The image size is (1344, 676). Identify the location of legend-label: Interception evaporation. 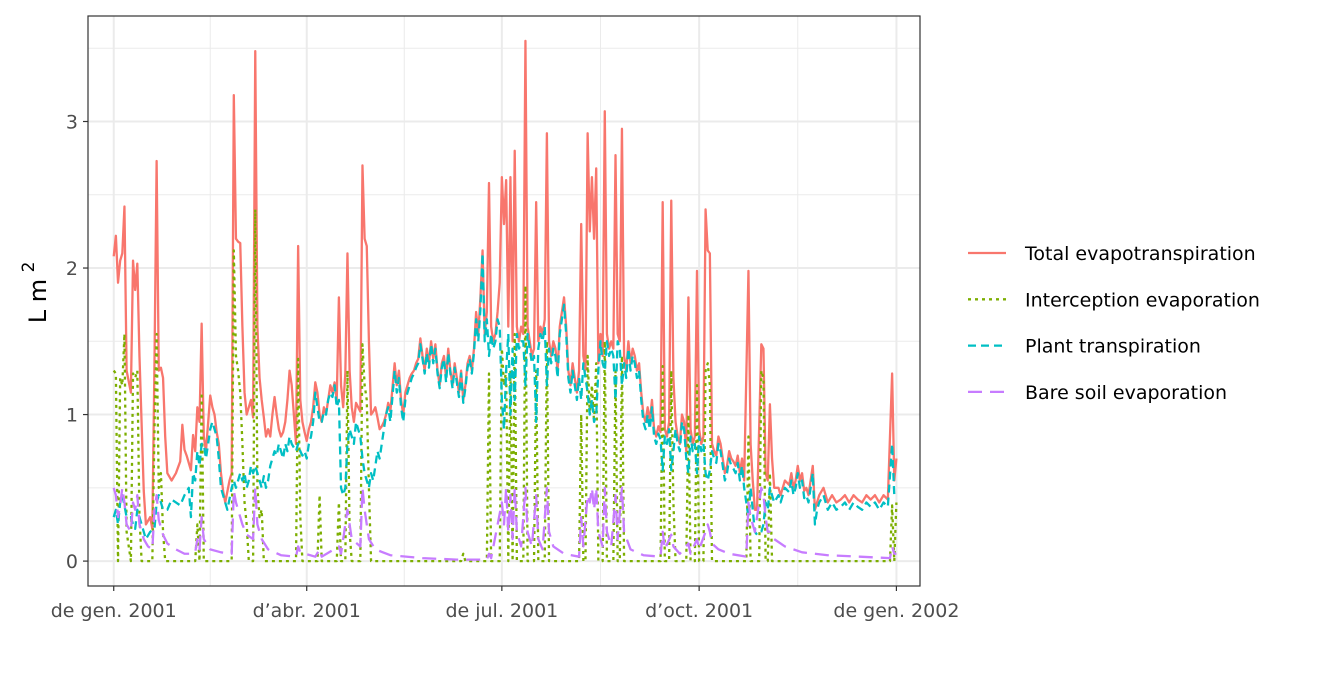
(1142, 300).